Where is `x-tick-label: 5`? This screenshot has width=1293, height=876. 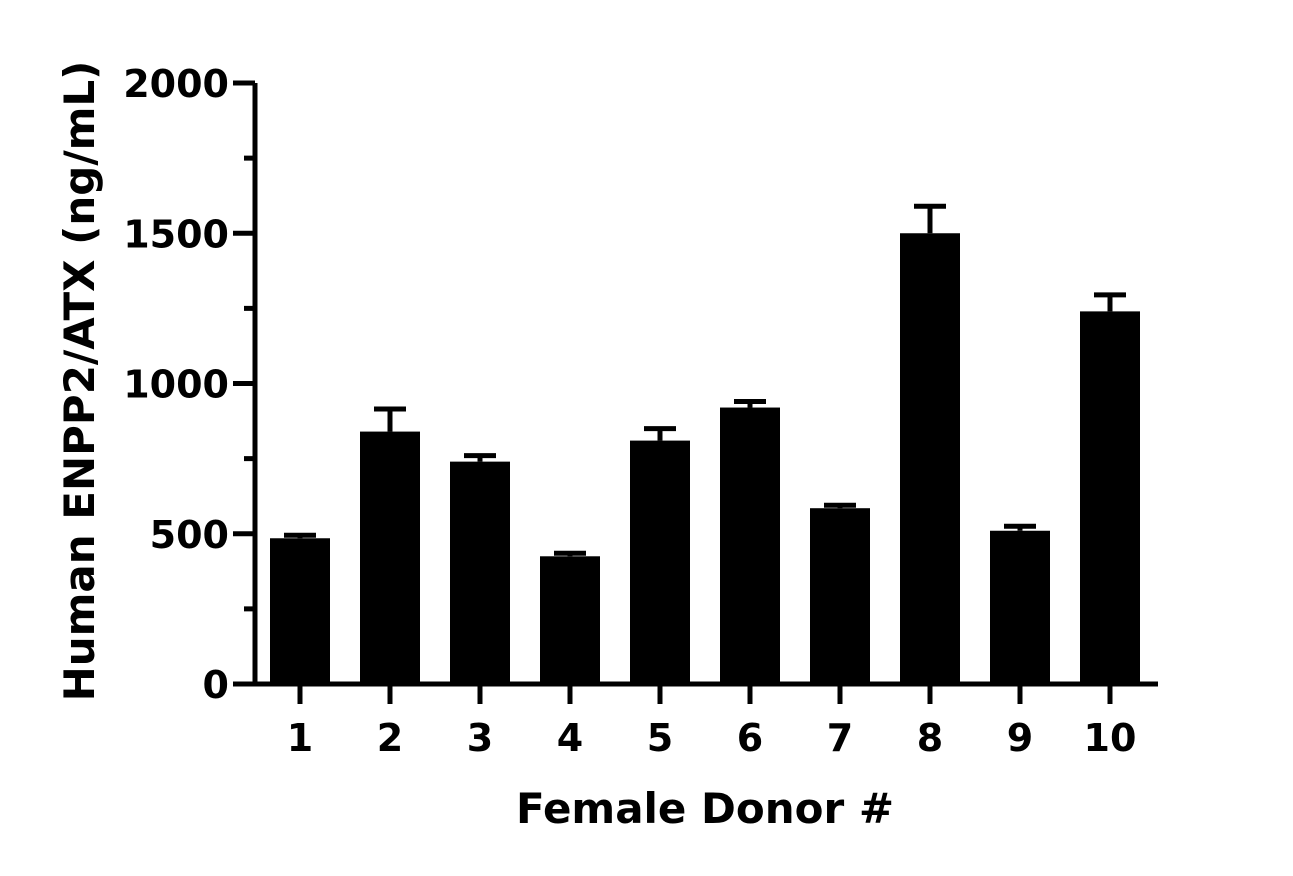
x-tick-label: 5 is located at coordinates (660, 738).